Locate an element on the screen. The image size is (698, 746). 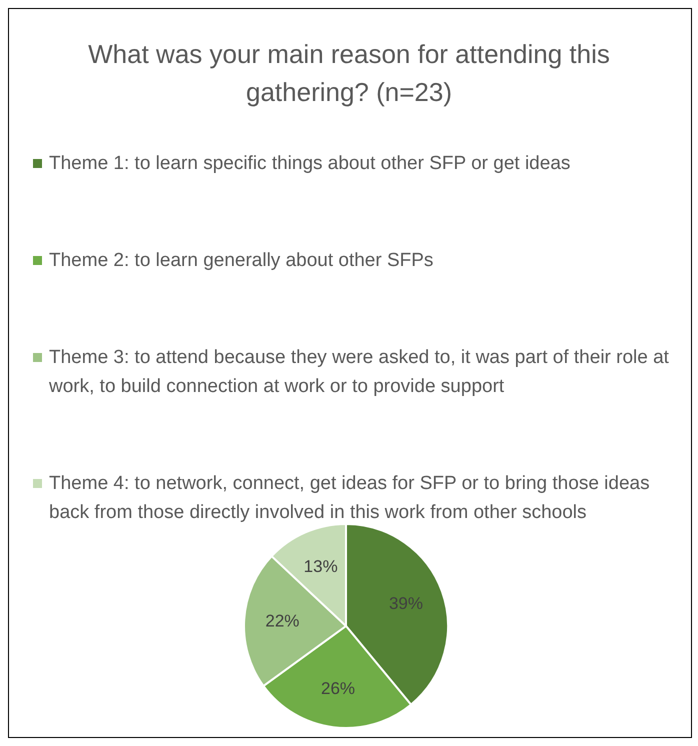
legend-label: Theme 1: to learn specific things about other SFP or get ideas is located at coordinates (309, 164).